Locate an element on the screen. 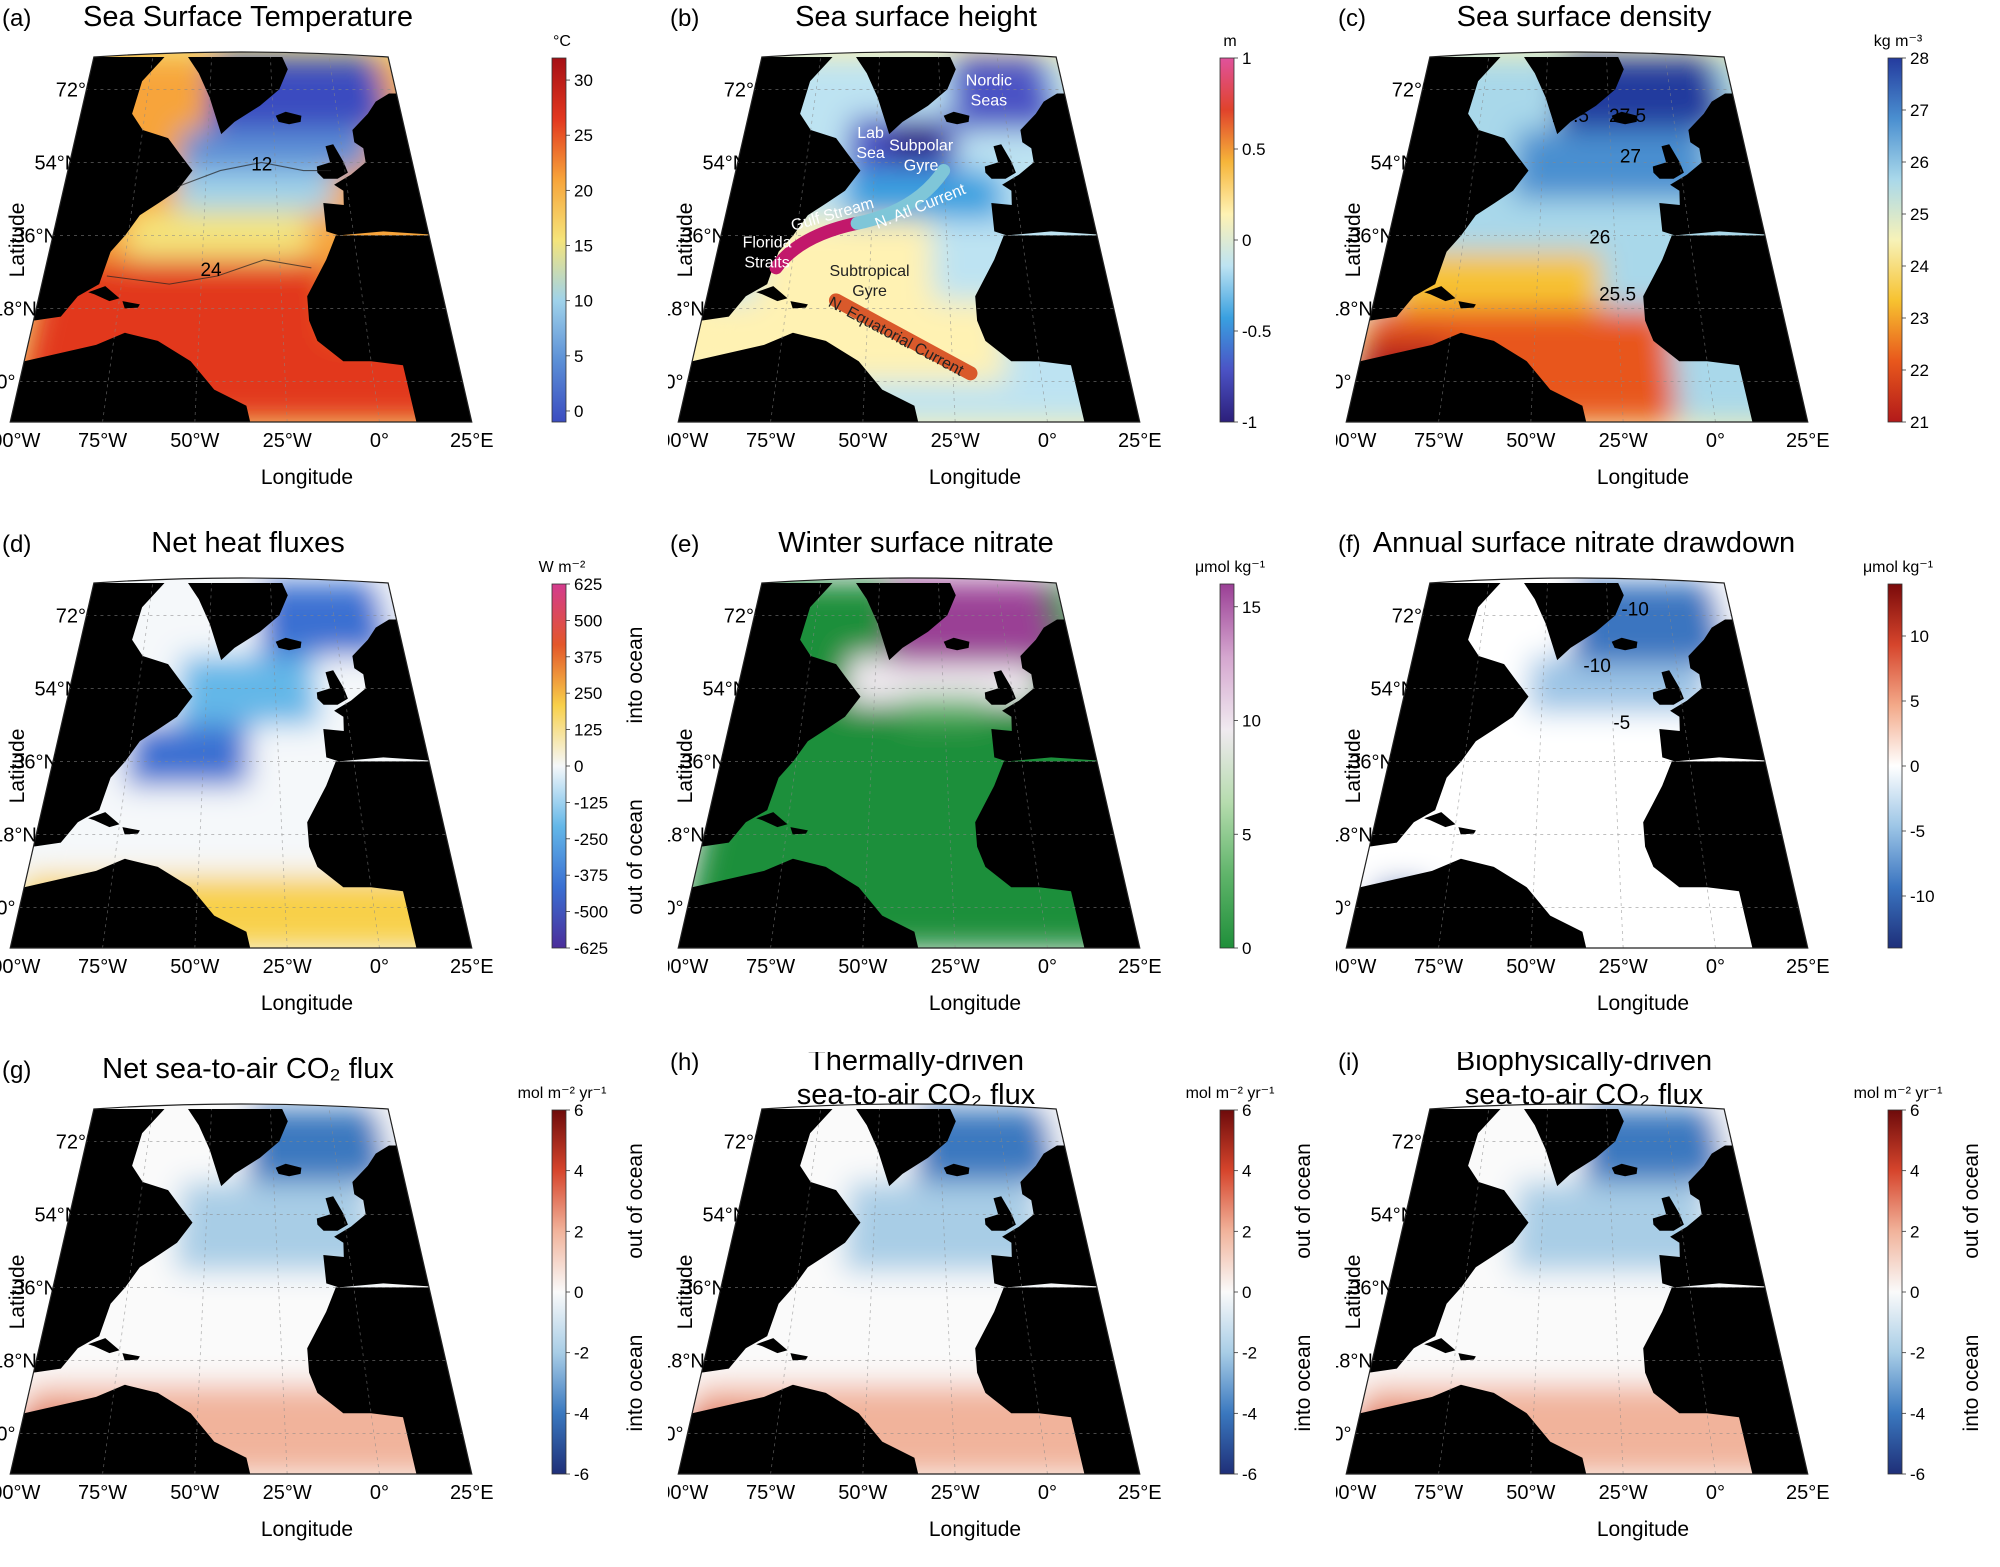 The width and height of the screenshot is (2000, 1567). british-isles-land is located at coordinates (1000, 1213).